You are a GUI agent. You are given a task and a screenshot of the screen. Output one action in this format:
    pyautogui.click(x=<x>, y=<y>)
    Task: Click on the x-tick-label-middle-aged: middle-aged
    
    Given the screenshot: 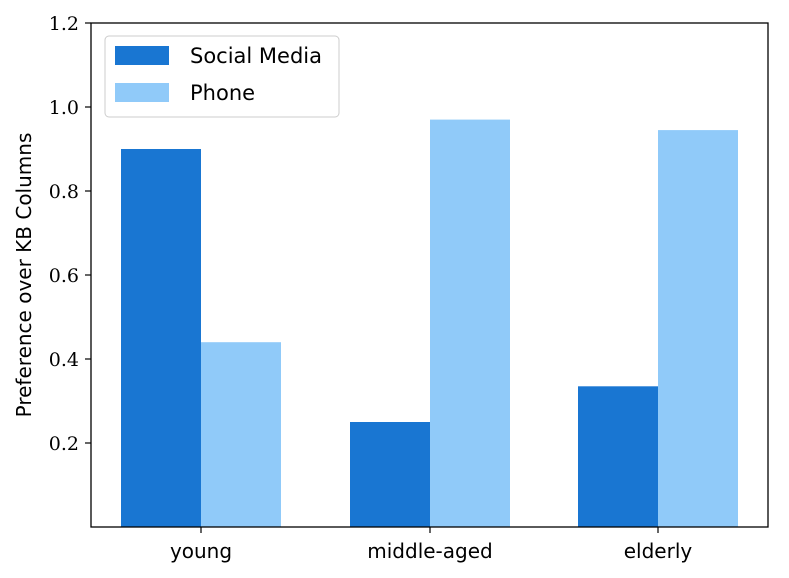 What is the action you would take?
    pyautogui.click(x=429, y=551)
    